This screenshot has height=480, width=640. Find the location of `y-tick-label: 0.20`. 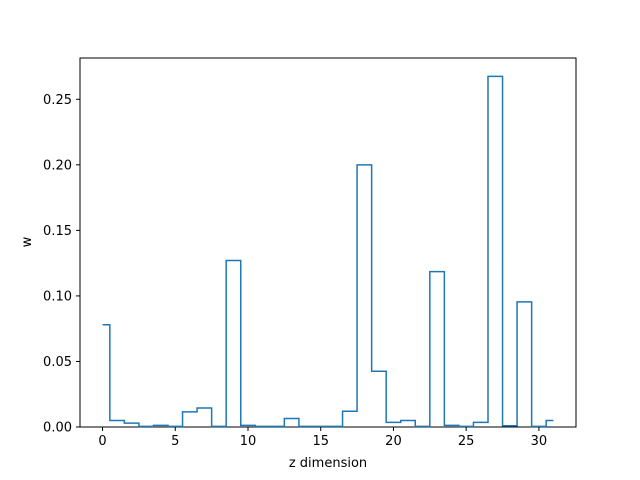

y-tick-label: 0.20 is located at coordinates (57, 165).